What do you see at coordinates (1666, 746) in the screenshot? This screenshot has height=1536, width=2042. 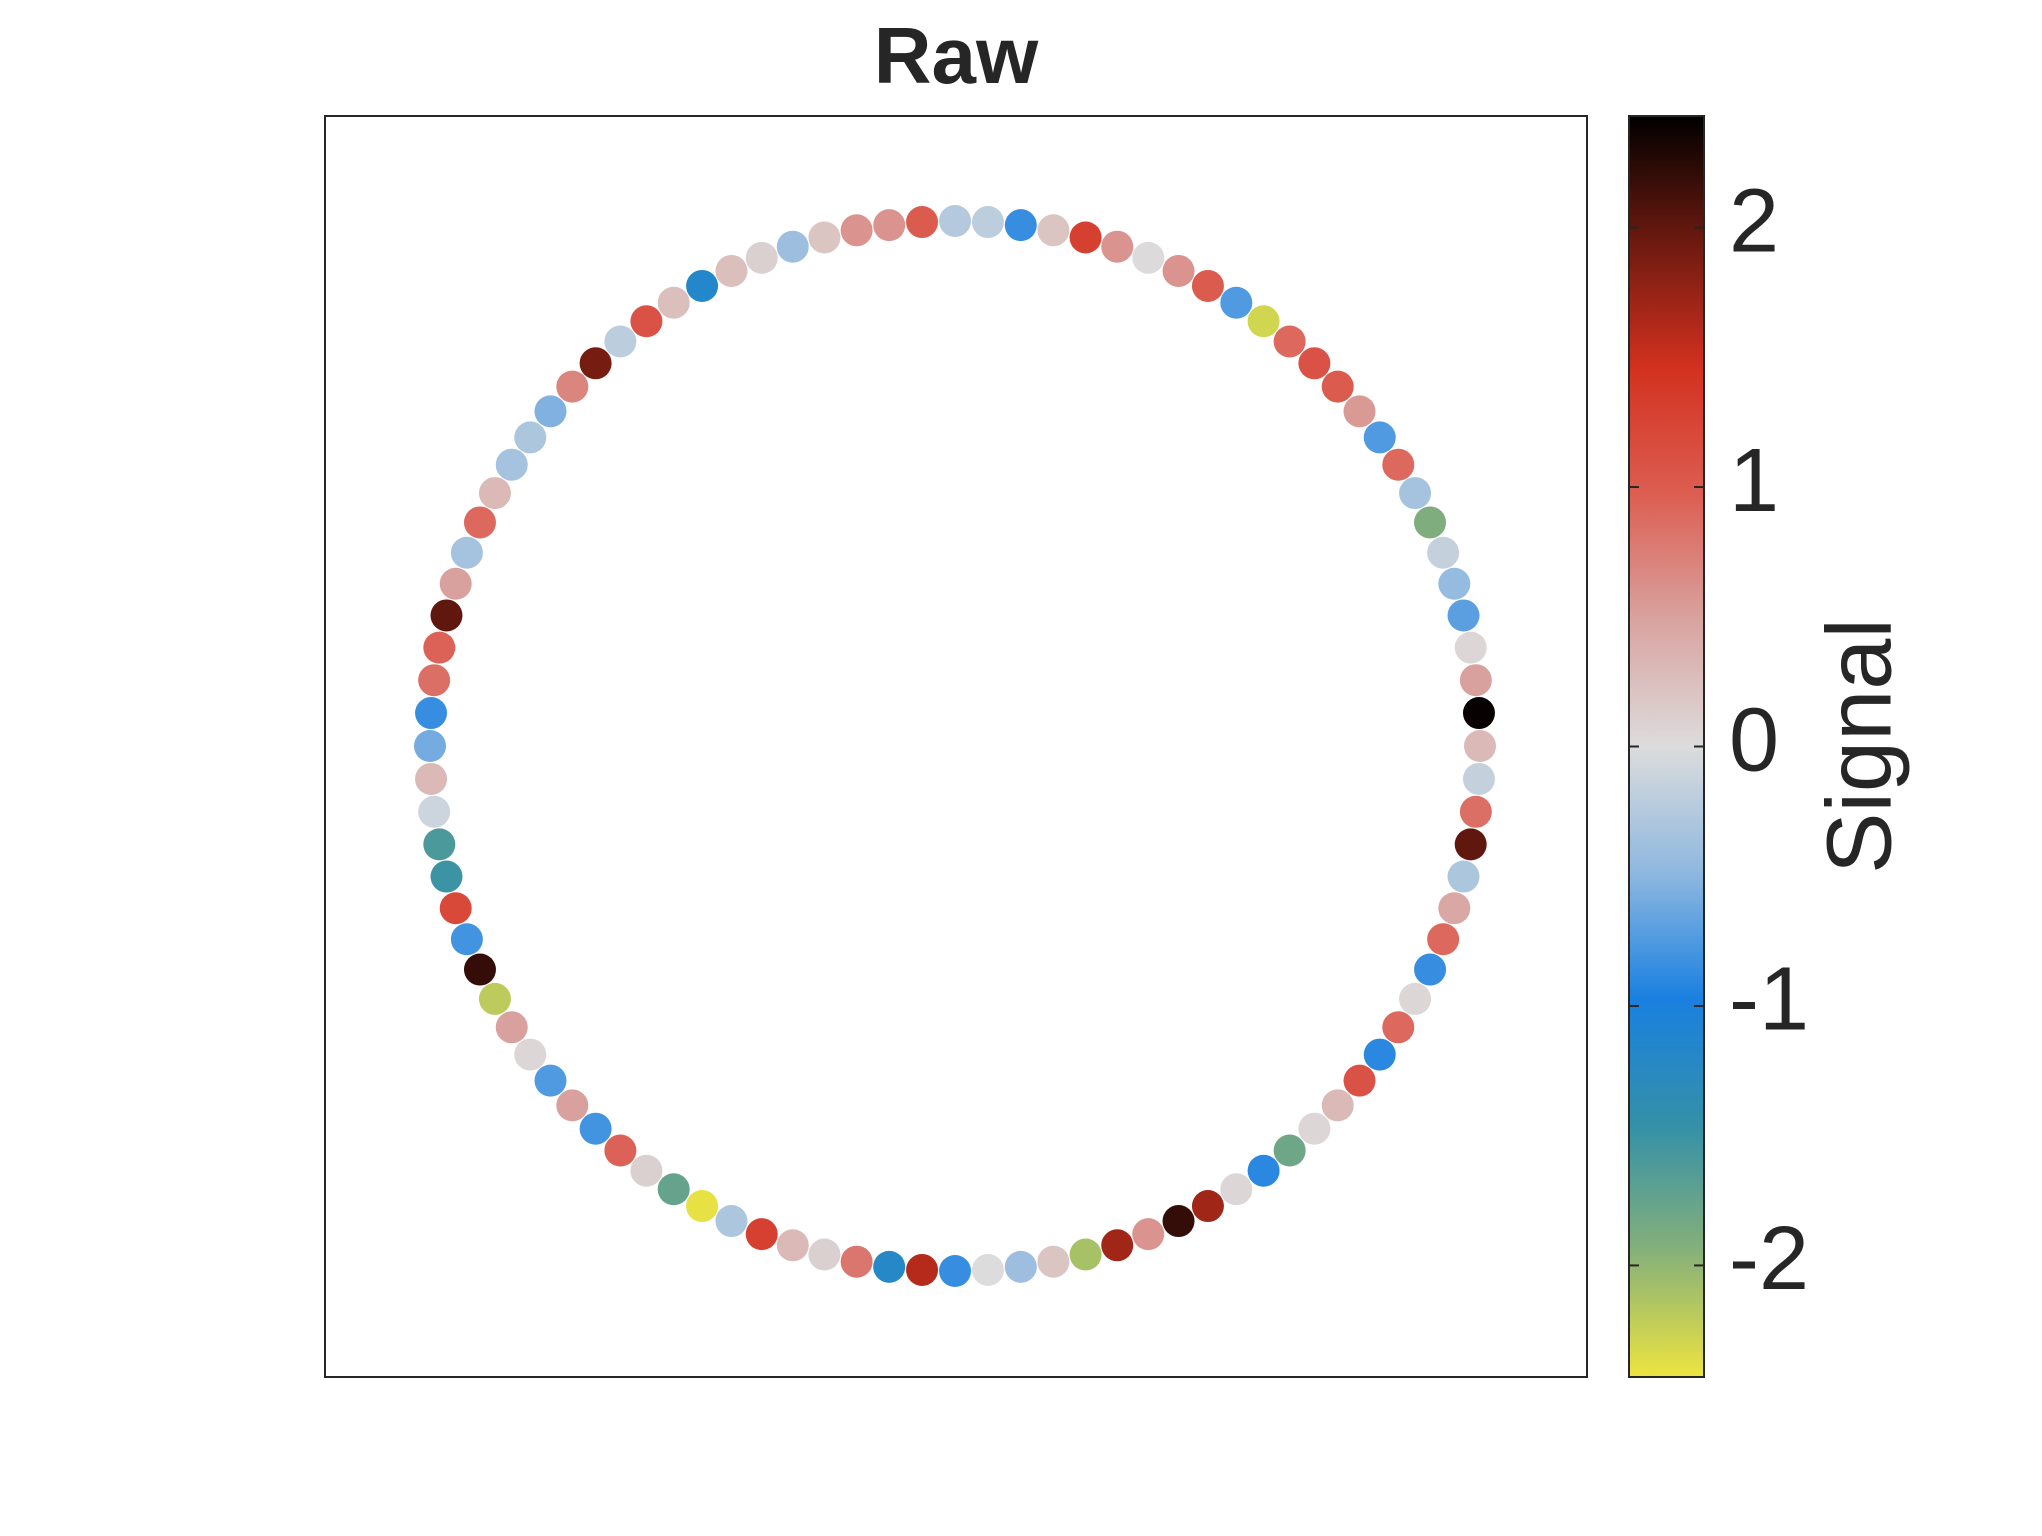 I see `colorbar` at bounding box center [1666, 746].